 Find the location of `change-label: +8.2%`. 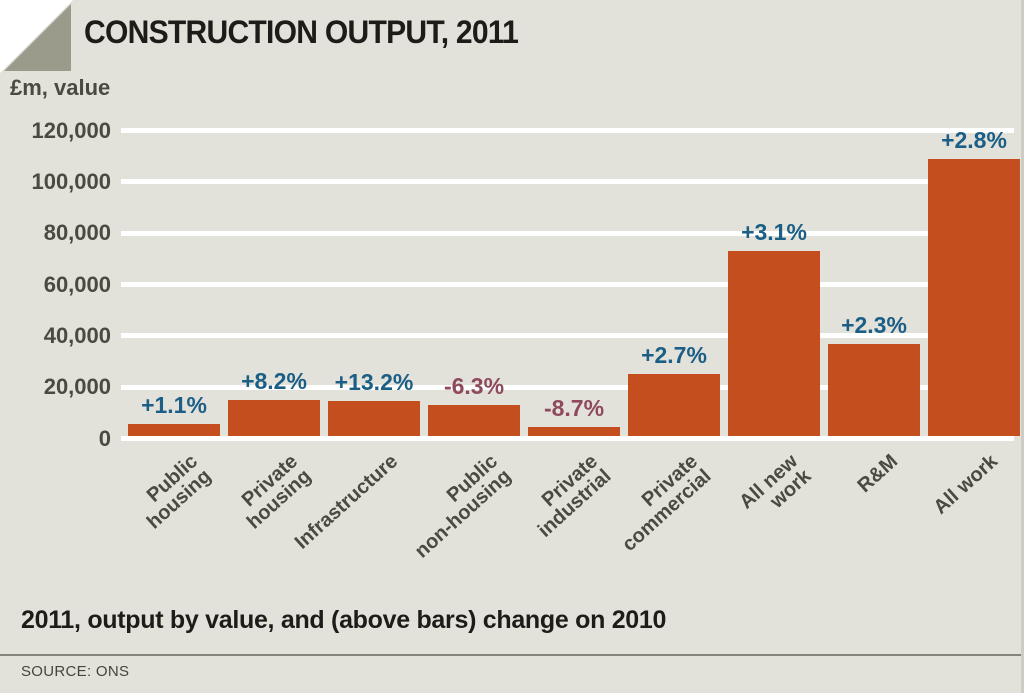

change-label: +8.2% is located at coordinates (274, 381).